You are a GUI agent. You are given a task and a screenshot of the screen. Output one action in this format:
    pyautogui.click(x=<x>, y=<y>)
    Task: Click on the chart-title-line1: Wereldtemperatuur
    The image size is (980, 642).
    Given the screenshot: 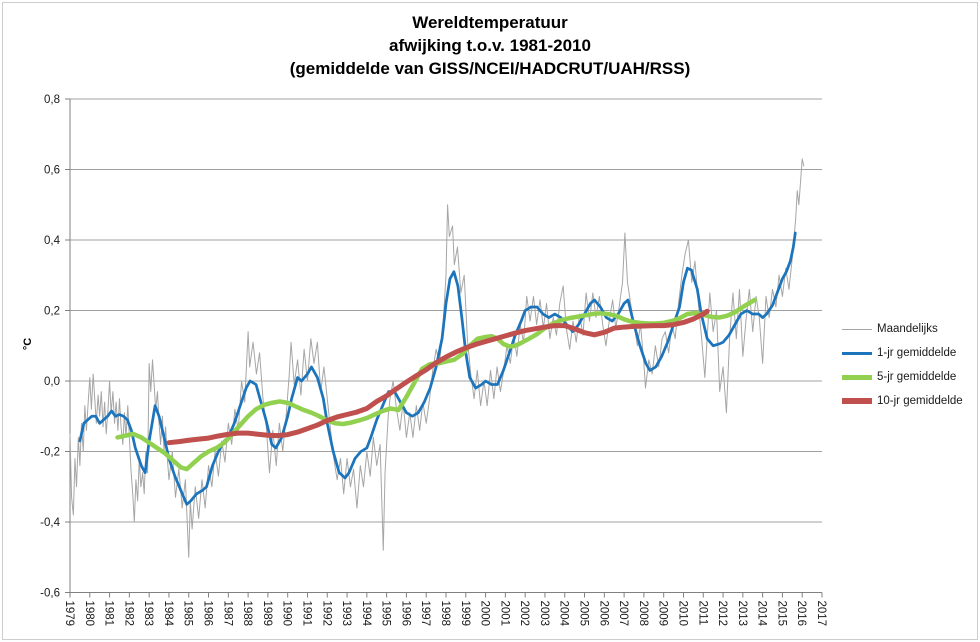 What is the action you would take?
    pyautogui.click(x=490, y=22)
    